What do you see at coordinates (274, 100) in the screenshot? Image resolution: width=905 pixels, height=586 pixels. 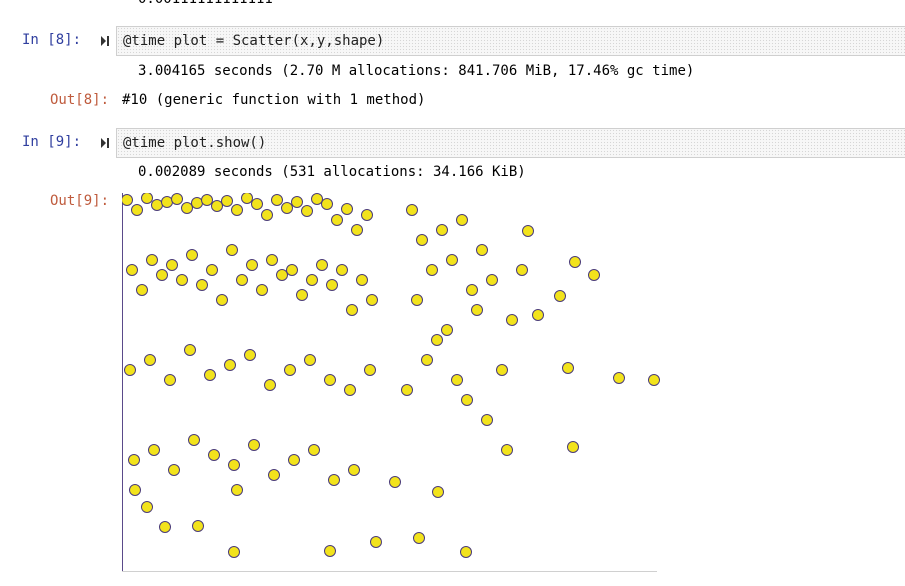 I see `output-text: #10 (generic function with 1 method)` at bounding box center [274, 100].